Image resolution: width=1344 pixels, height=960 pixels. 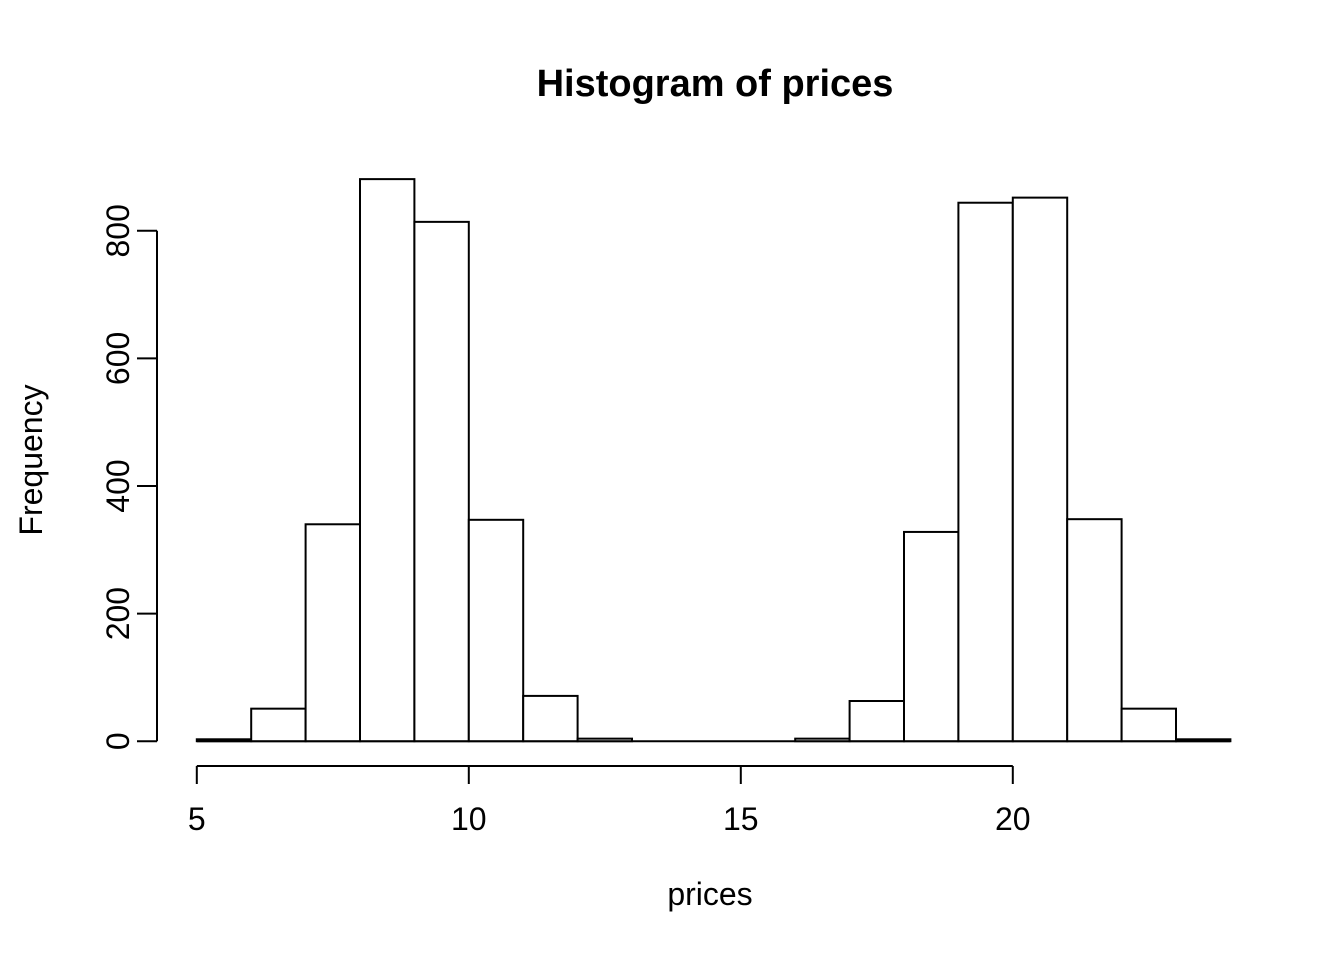 I want to click on y-tick-label: 800, so click(x=118, y=230).